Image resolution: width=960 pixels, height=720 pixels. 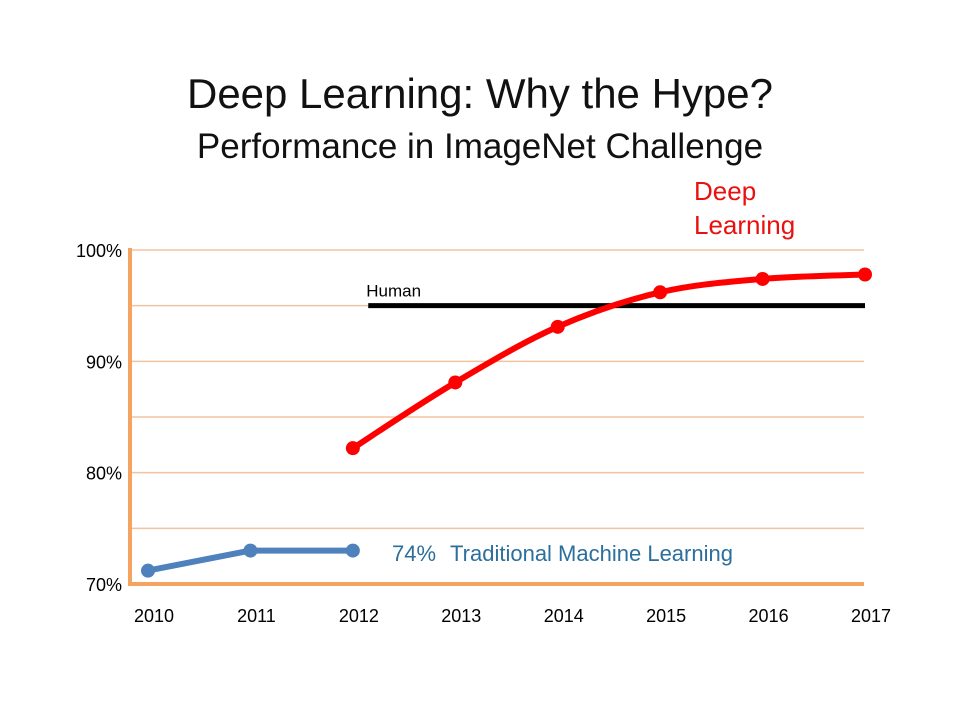 What do you see at coordinates (608, 361) in the screenshot?
I see `deep-learning-line` at bounding box center [608, 361].